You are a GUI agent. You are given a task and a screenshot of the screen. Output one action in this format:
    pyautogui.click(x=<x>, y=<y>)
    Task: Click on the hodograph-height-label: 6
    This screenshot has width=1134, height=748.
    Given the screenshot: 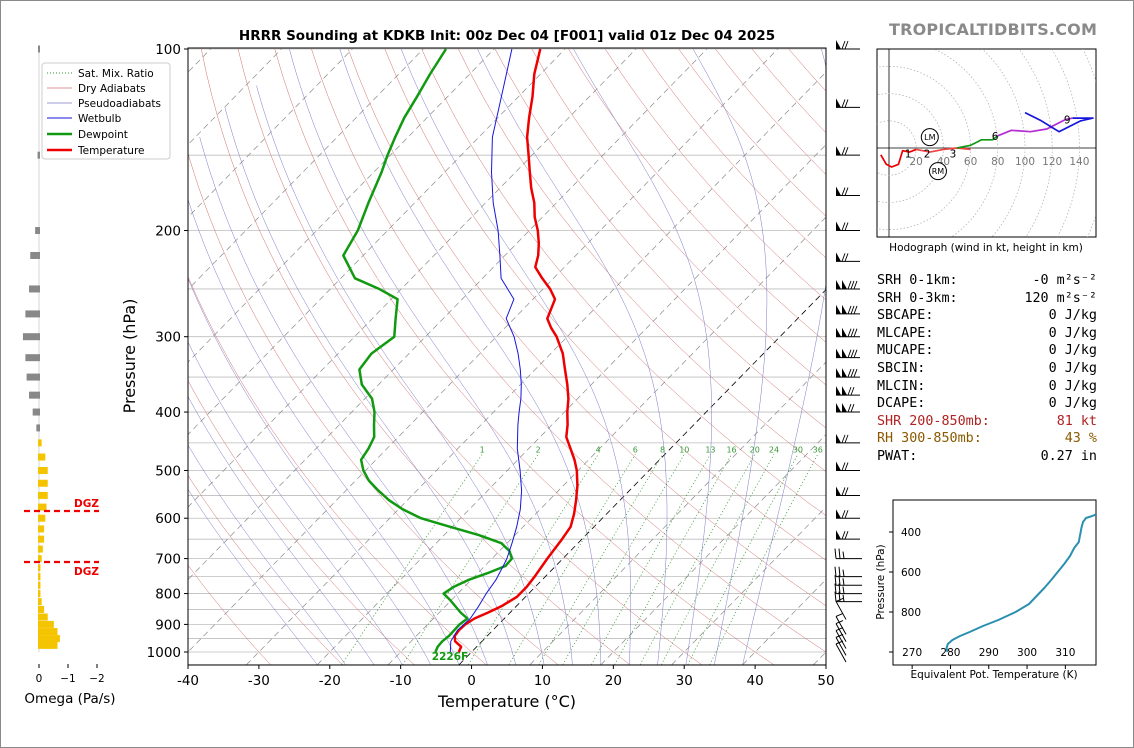 What is the action you would take?
    pyautogui.click(x=995, y=137)
    